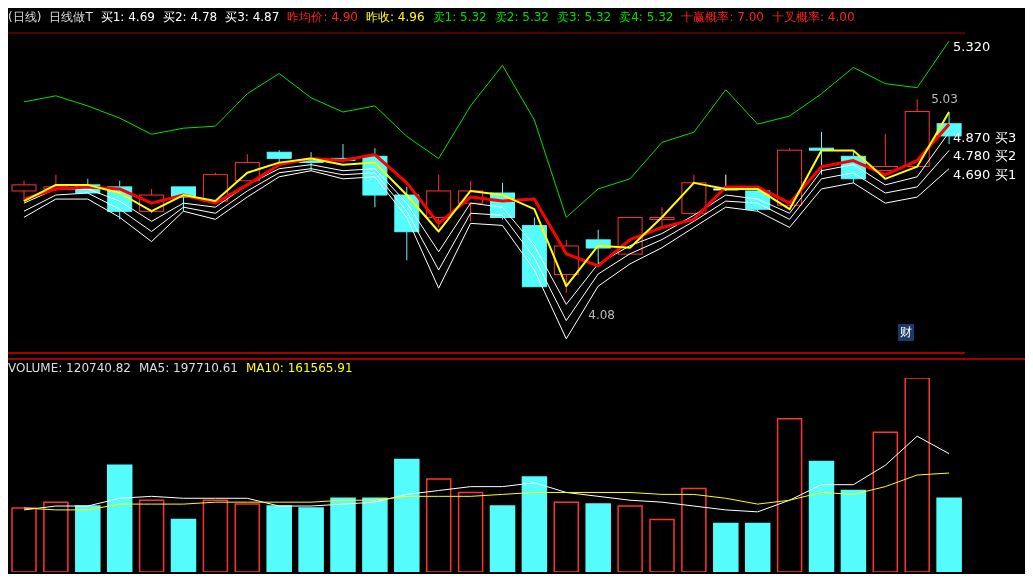  Describe the element at coordinates (395, 17) in the screenshot. I see `text: 昨收: 4.96` at that location.